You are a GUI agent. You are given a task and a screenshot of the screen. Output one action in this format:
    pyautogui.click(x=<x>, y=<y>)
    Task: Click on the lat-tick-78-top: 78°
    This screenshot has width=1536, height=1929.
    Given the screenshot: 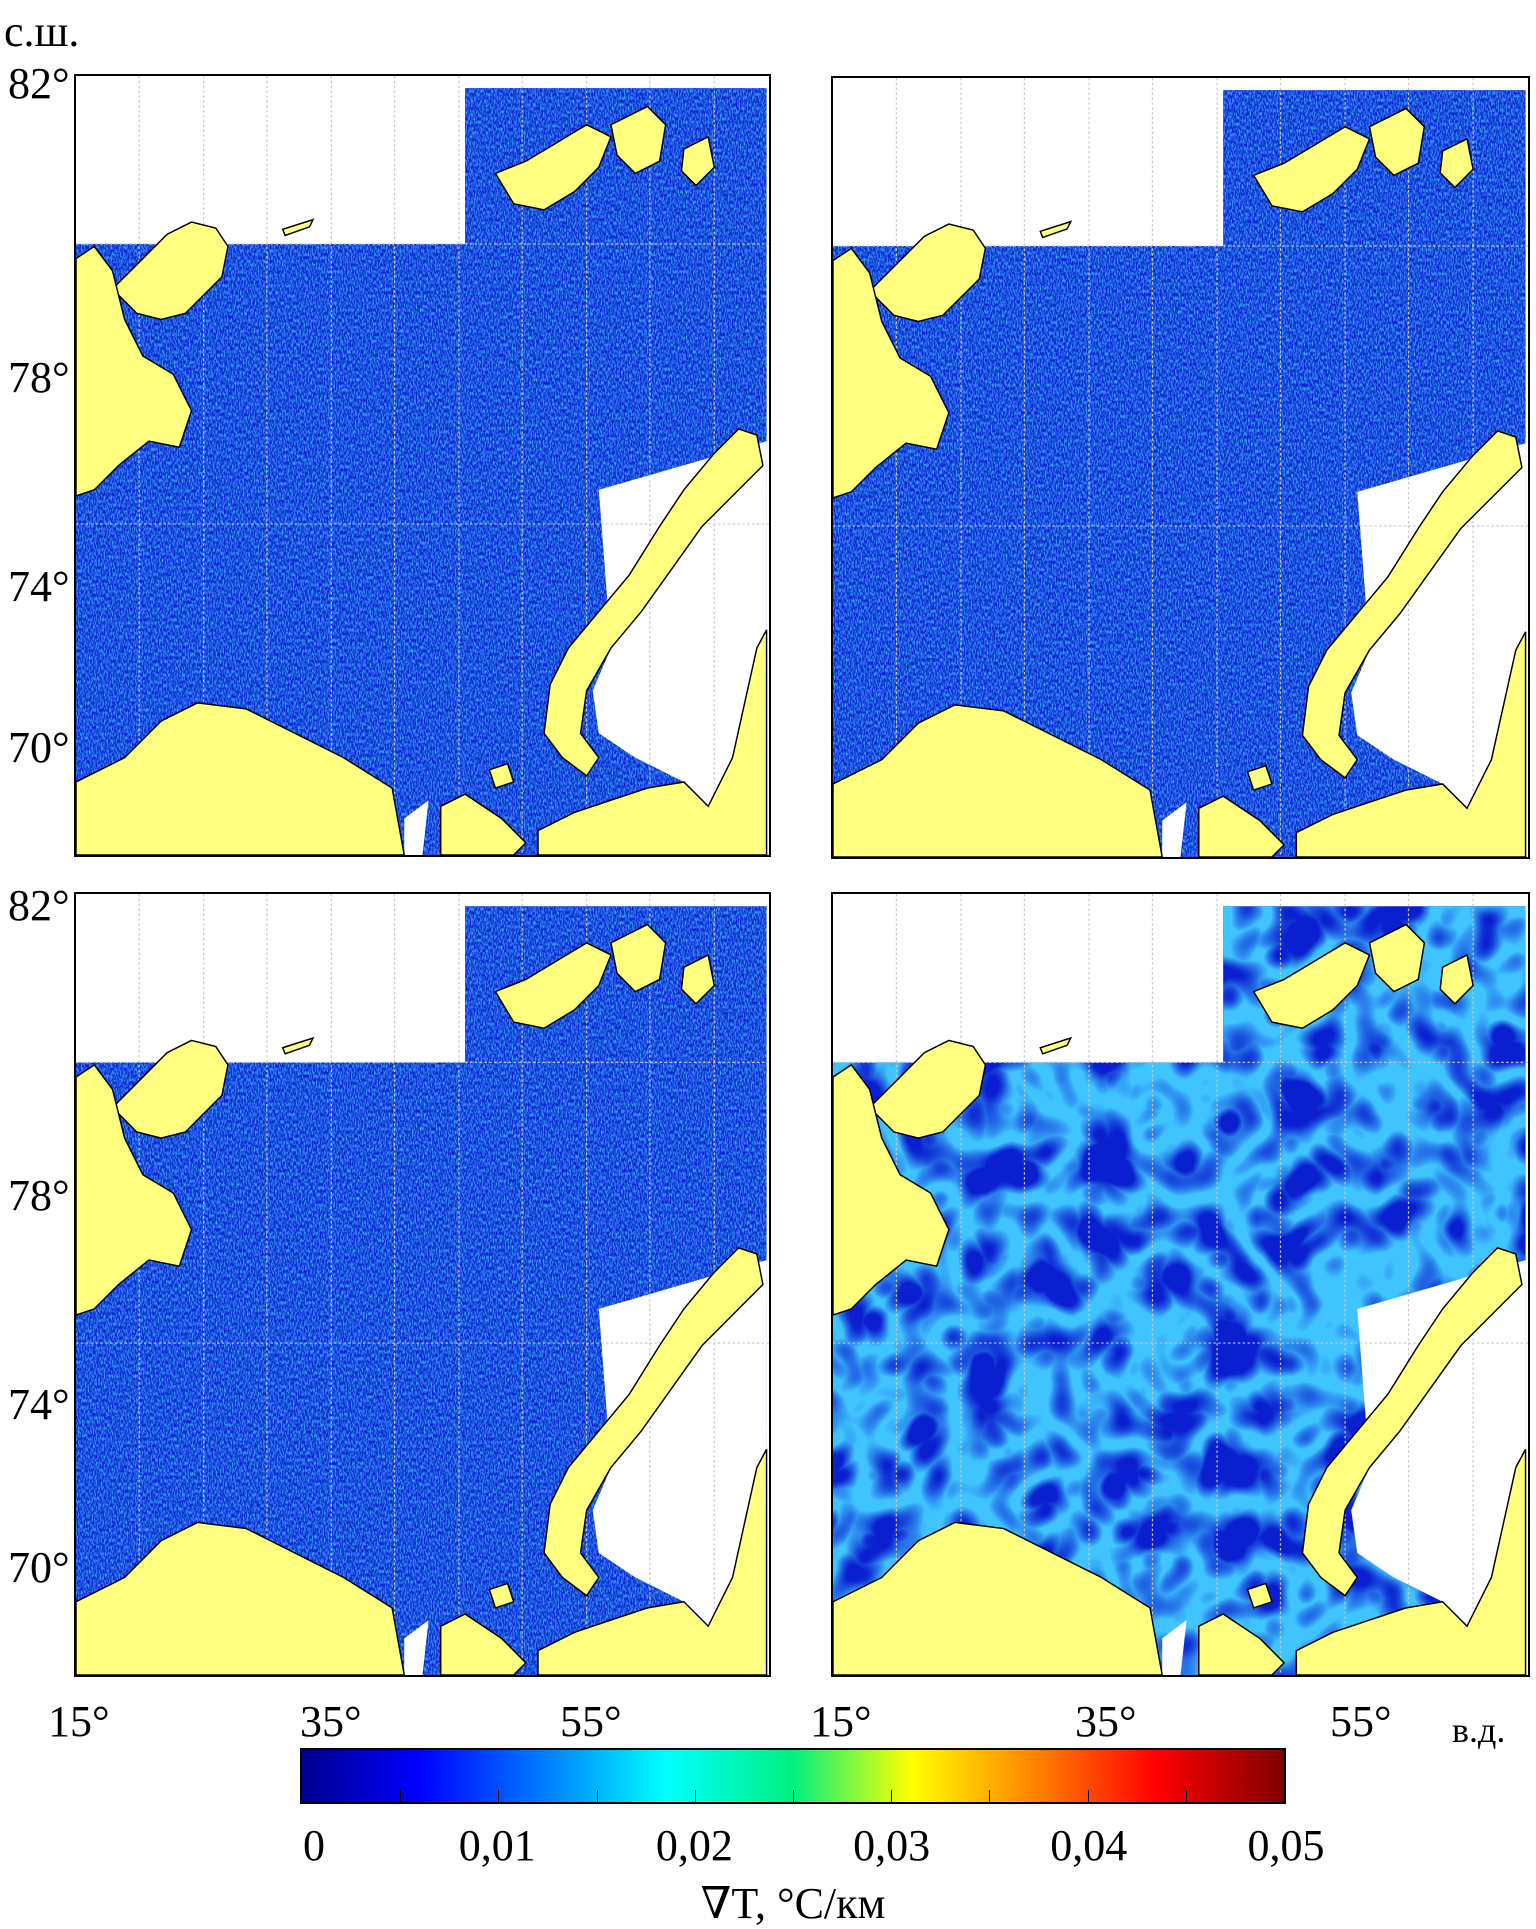 What is the action you would take?
    pyautogui.click(x=39, y=377)
    